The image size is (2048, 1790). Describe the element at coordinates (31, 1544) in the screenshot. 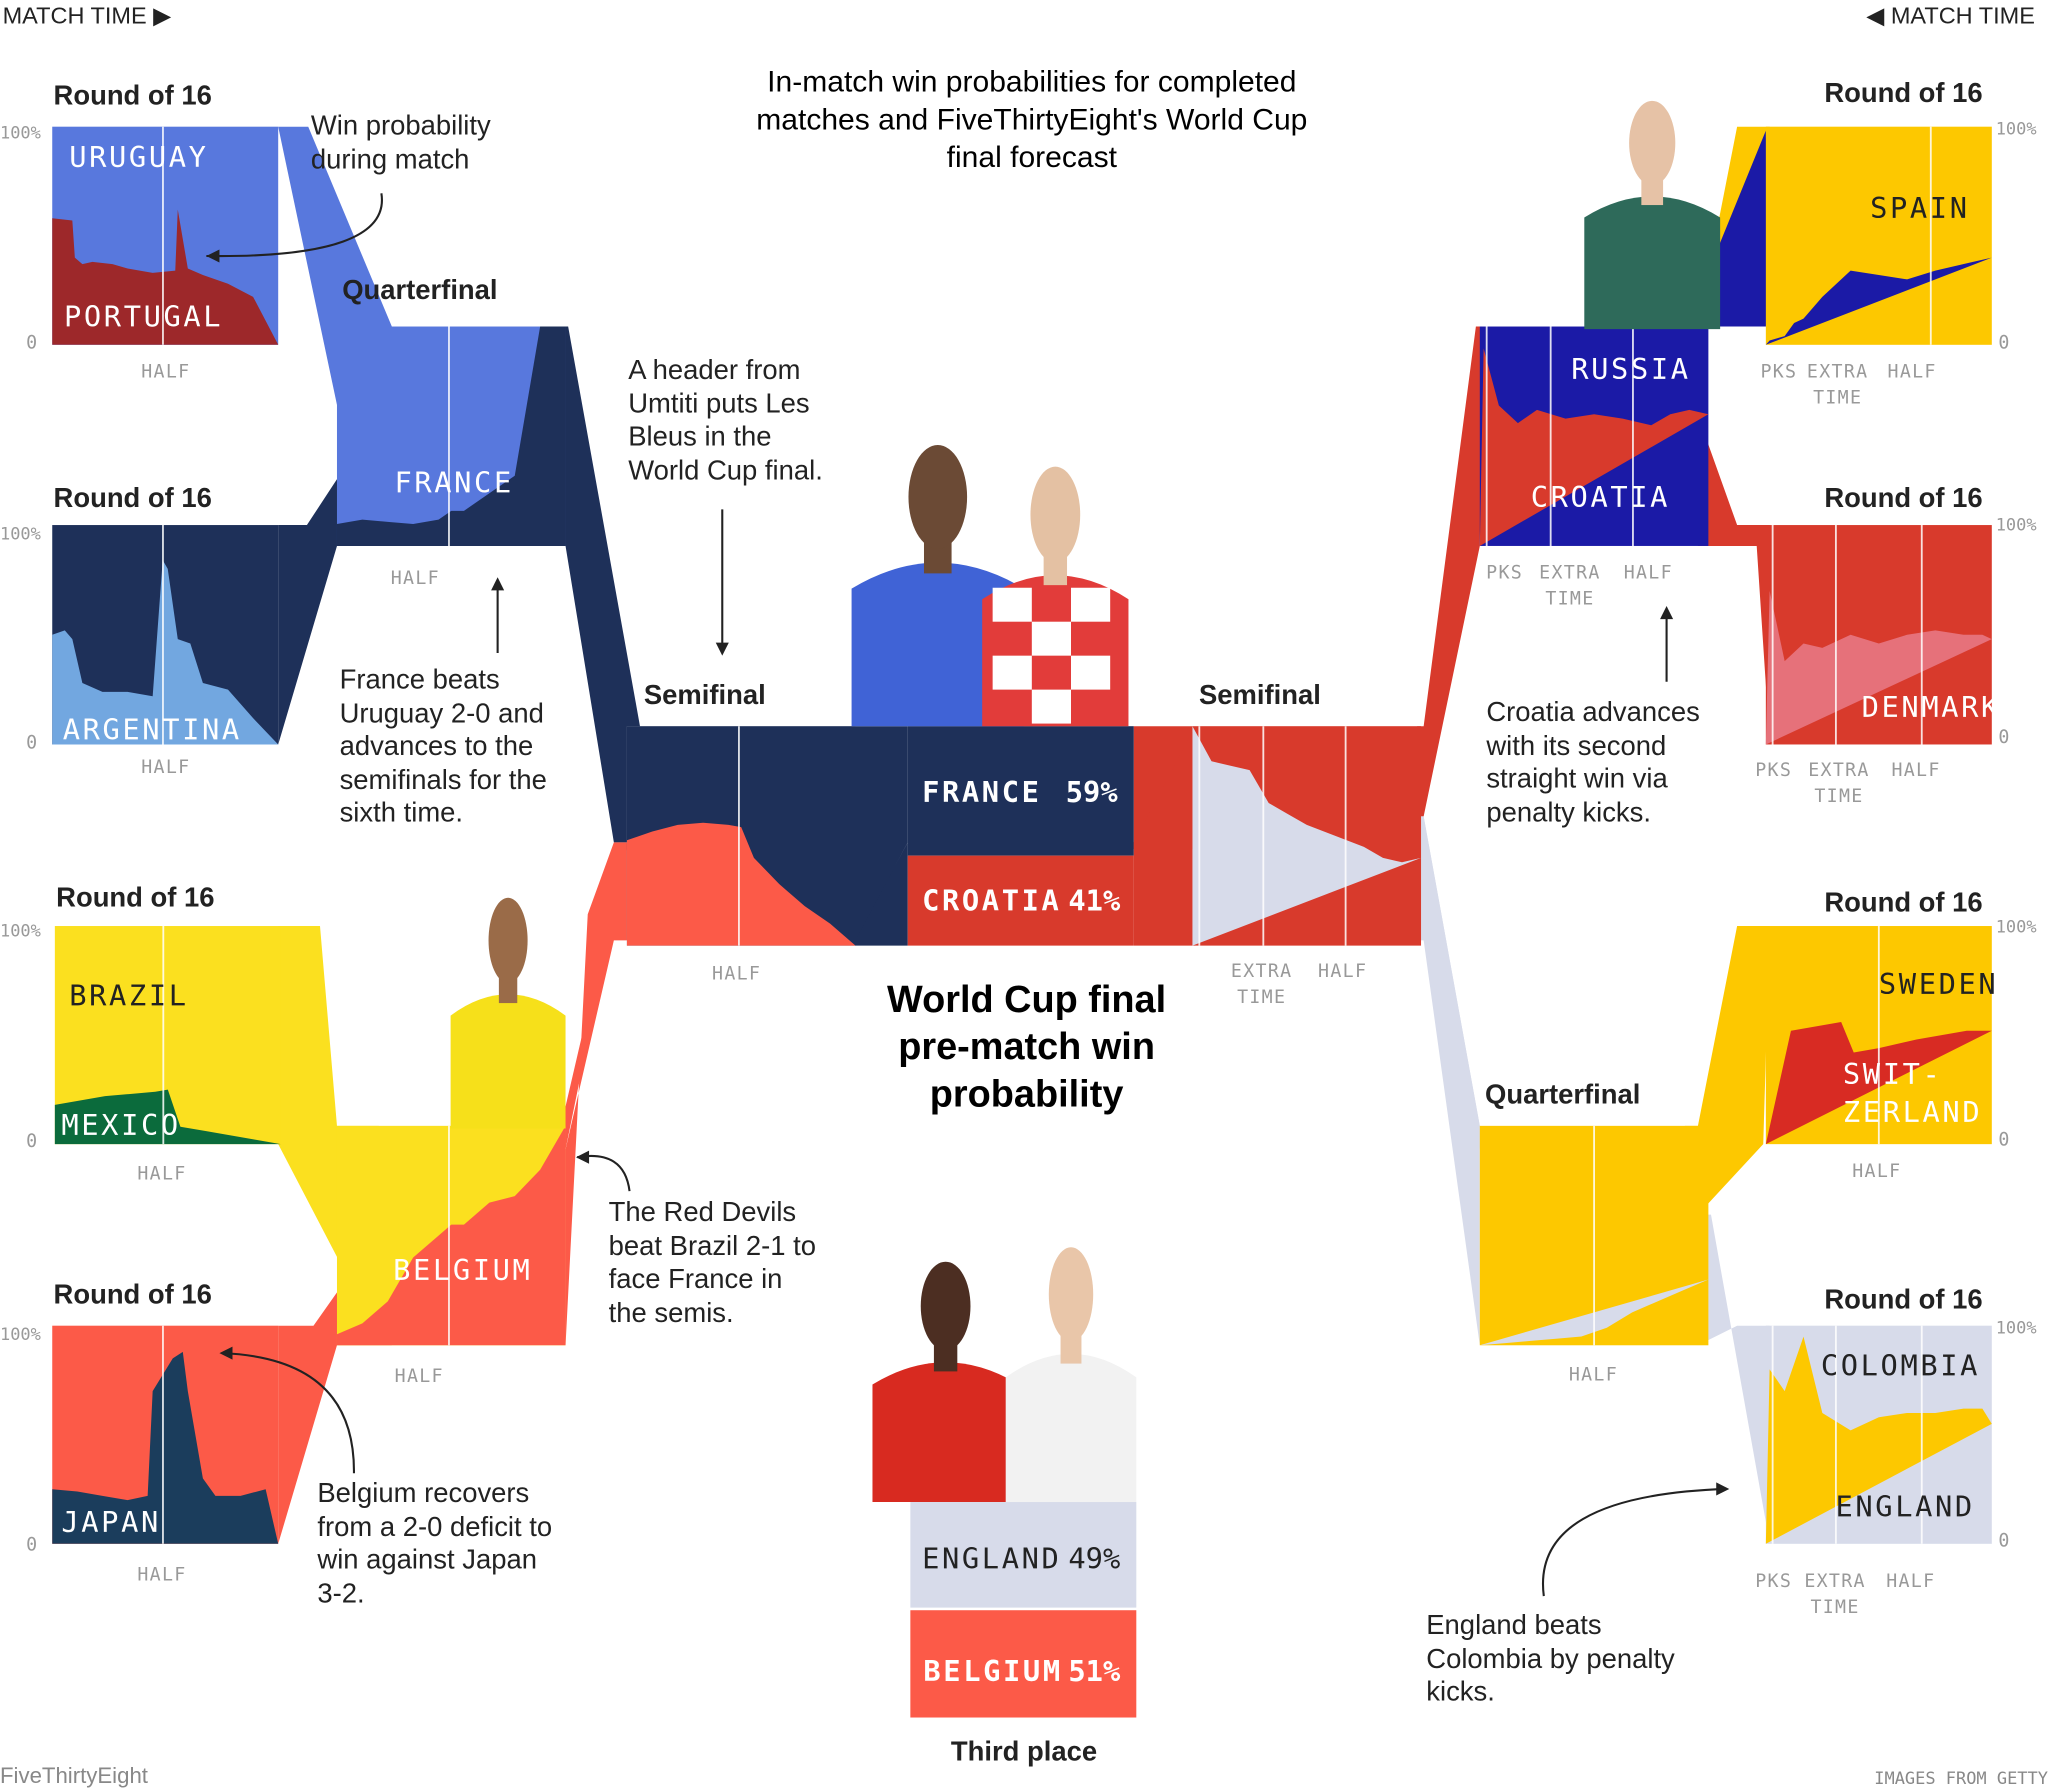

I see `pct-bot-left-3: 0` at that location.